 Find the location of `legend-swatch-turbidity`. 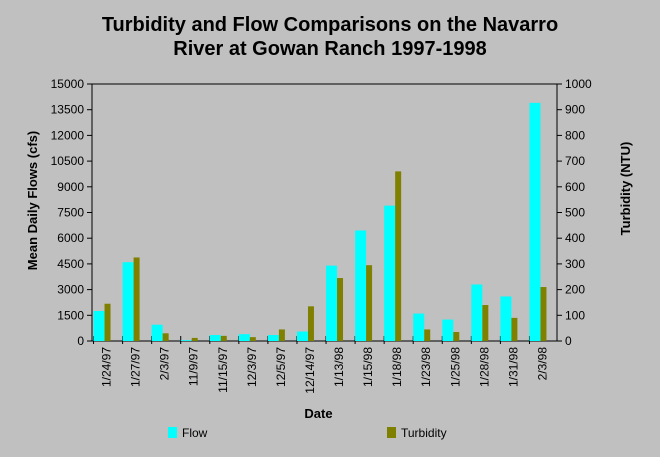

legend-swatch-turbidity is located at coordinates (391, 432).